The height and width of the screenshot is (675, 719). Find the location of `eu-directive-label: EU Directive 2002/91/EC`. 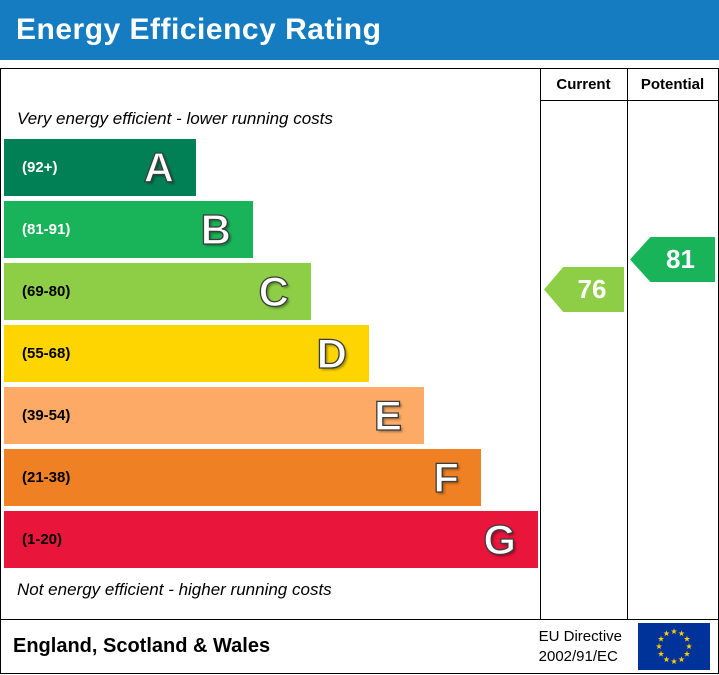

eu-directive-label: EU Directive 2002/91/EC is located at coordinates (580, 646).